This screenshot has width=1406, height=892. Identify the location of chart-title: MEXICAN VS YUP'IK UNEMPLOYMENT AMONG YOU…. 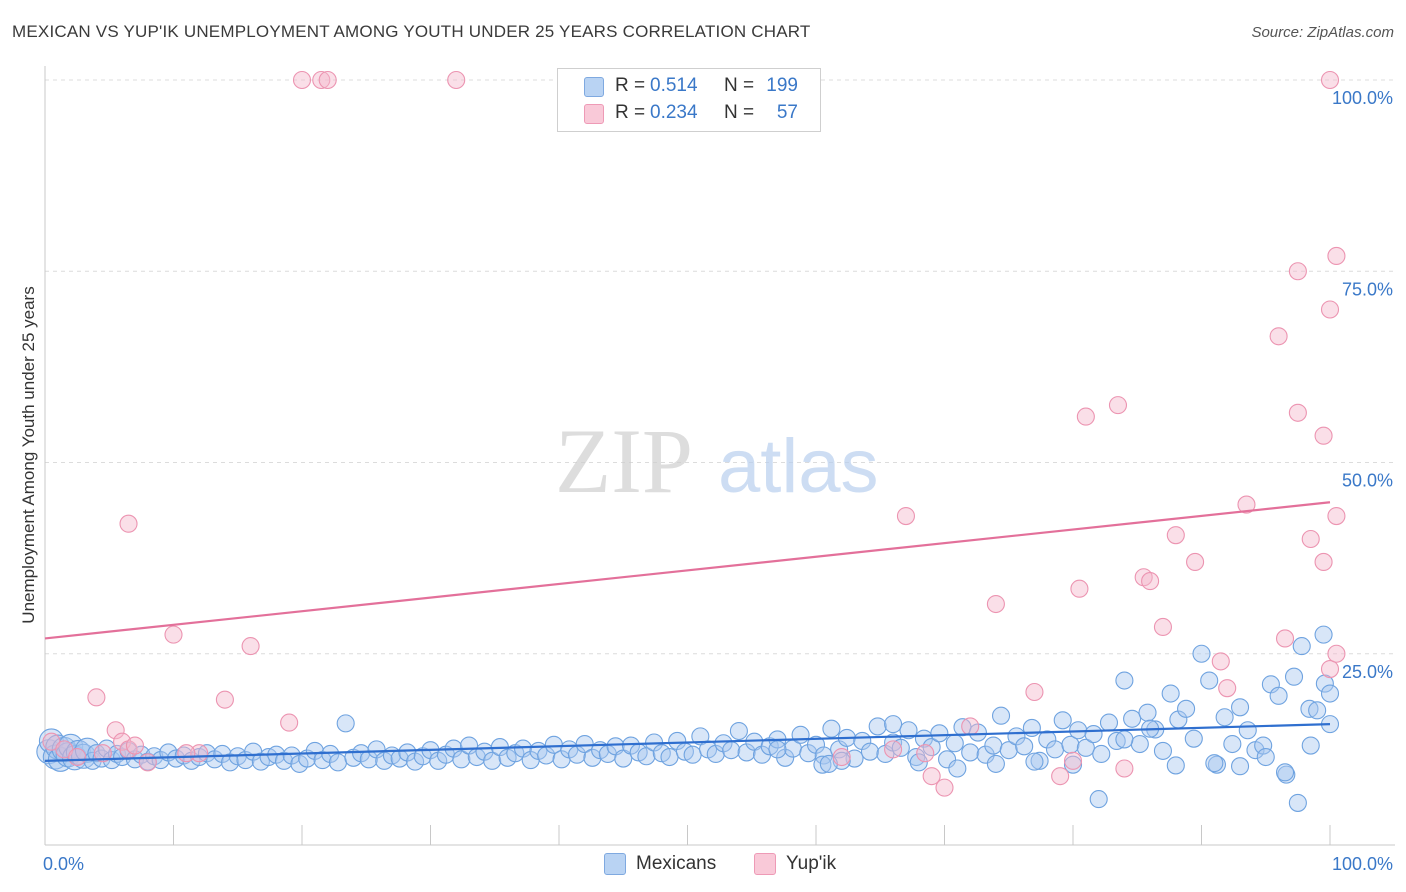
(411, 31).